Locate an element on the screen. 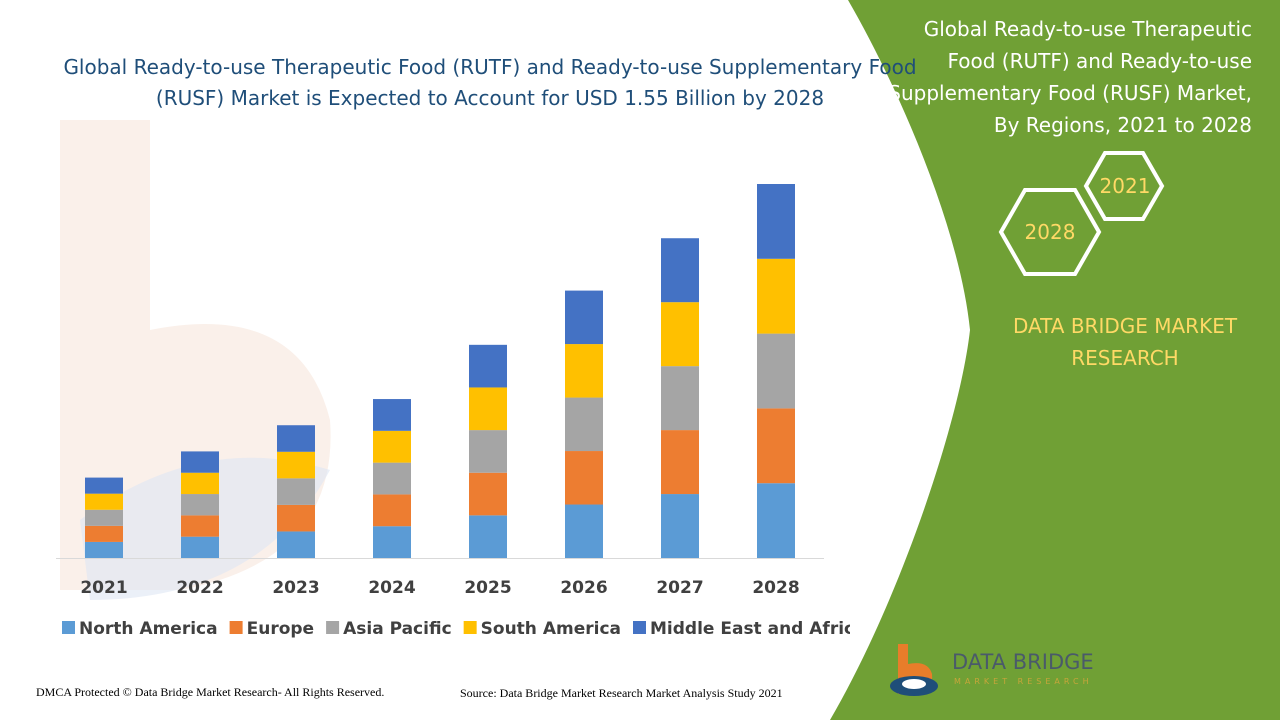 The image size is (1280, 720). hex-label-end: 2028 is located at coordinates (1050, 232).